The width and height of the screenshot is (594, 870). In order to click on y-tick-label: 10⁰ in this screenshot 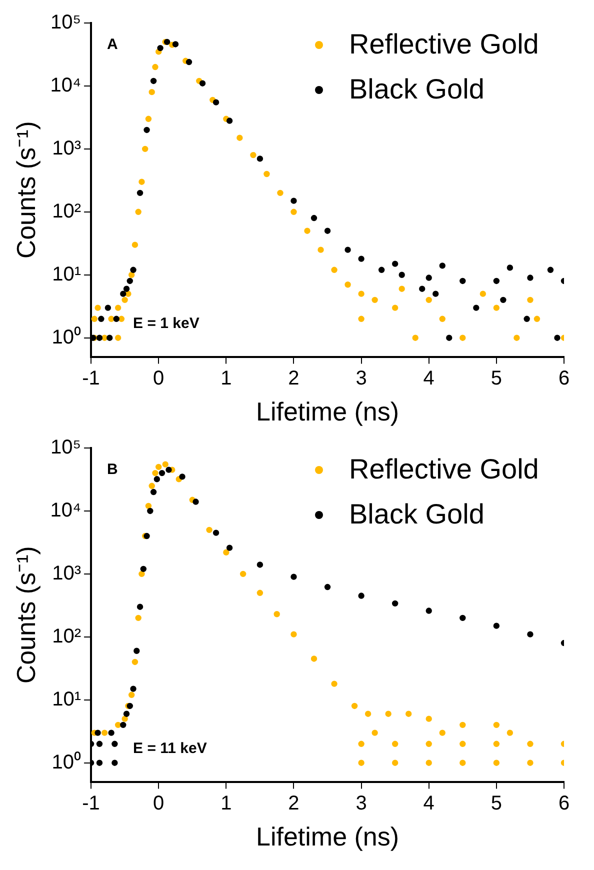, I will do `click(67, 762)`.